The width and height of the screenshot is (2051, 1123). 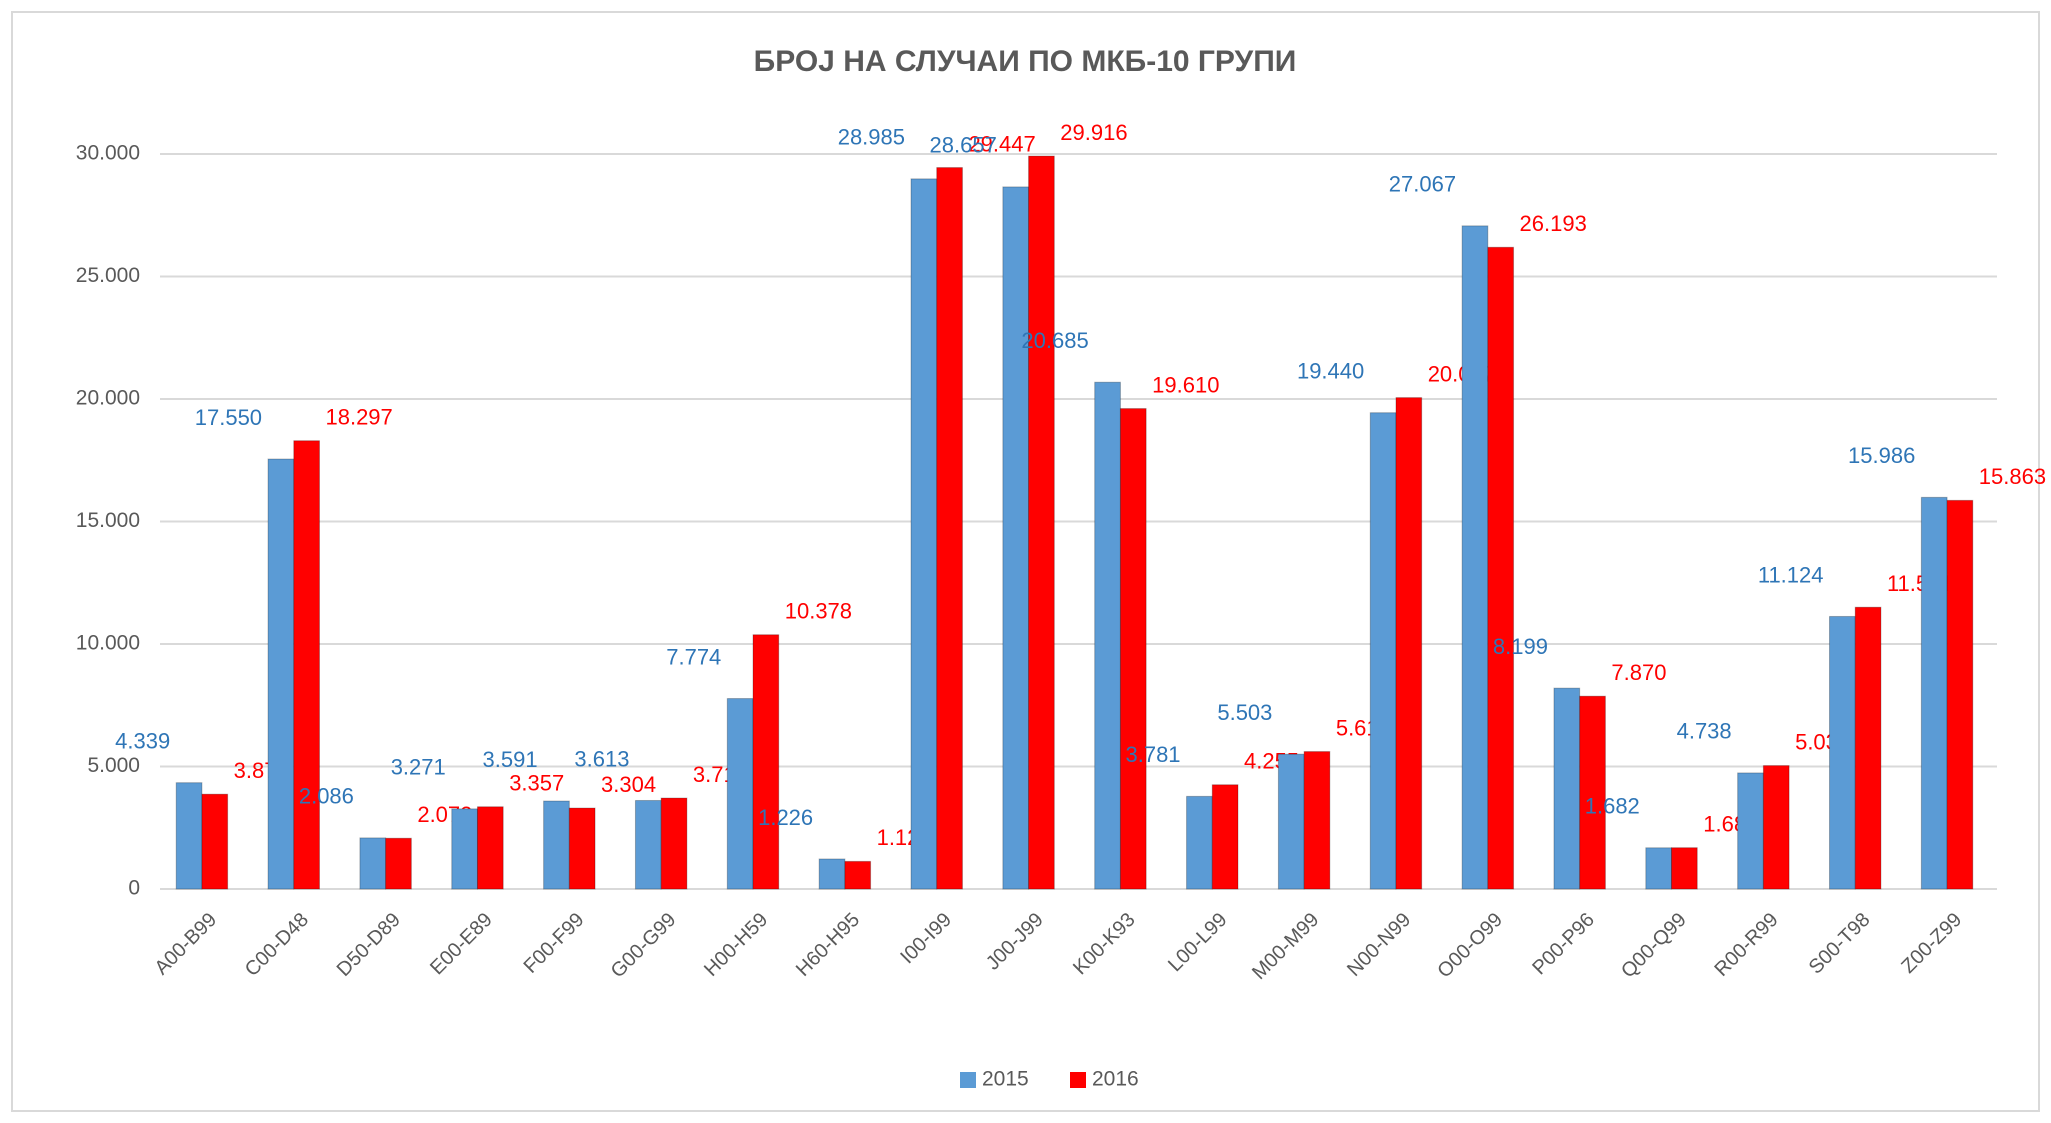 I want to click on y-tick-label: 20.000, so click(x=108, y=398).